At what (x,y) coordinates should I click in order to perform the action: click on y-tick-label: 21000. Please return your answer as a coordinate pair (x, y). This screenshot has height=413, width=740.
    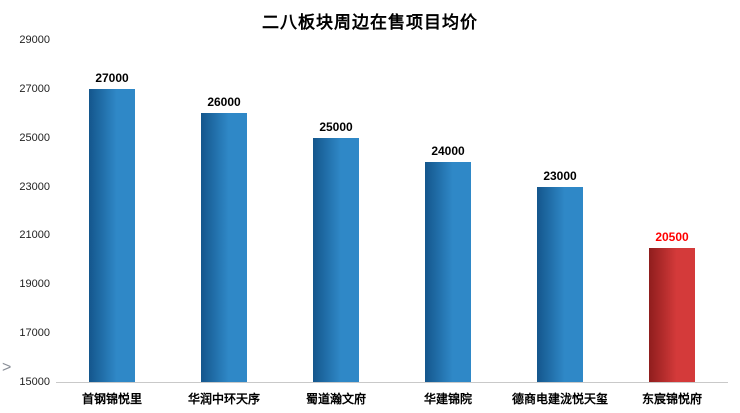
    Looking at the image, I should click on (34, 235).